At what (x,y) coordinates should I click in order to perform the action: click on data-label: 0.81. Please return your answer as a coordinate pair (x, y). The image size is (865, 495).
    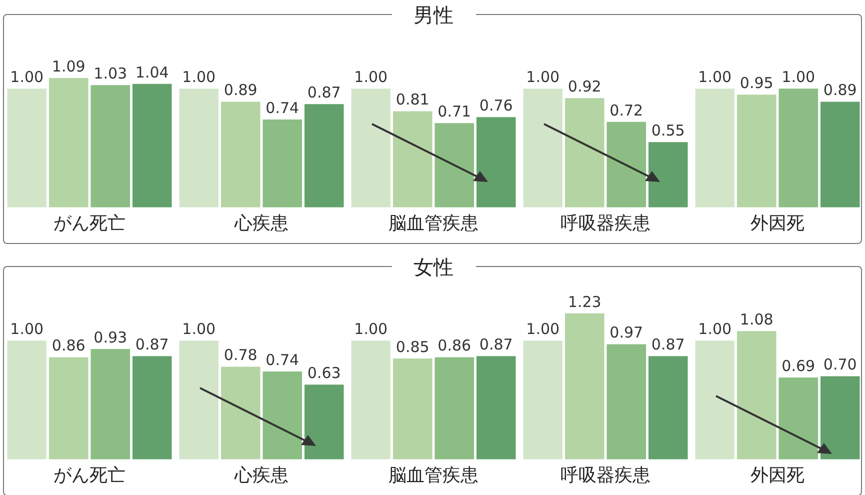
    Looking at the image, I should click on (413, 99).